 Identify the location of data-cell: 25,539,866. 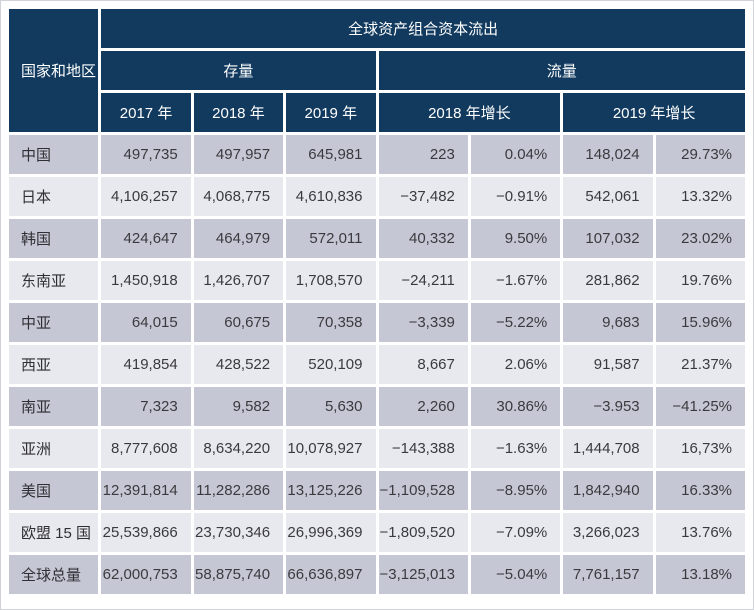
(146, 532).